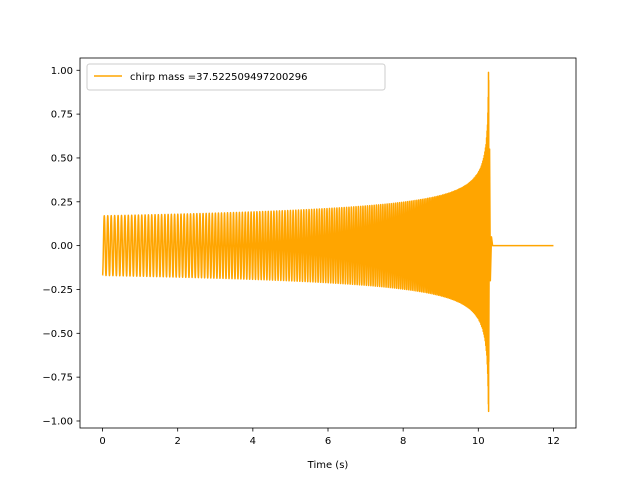  What do you see at coordinates (218, 77) in the screenshot?
I see `legend-label: chirp mass =37.522509497200296` at bounding box center [218, 77].